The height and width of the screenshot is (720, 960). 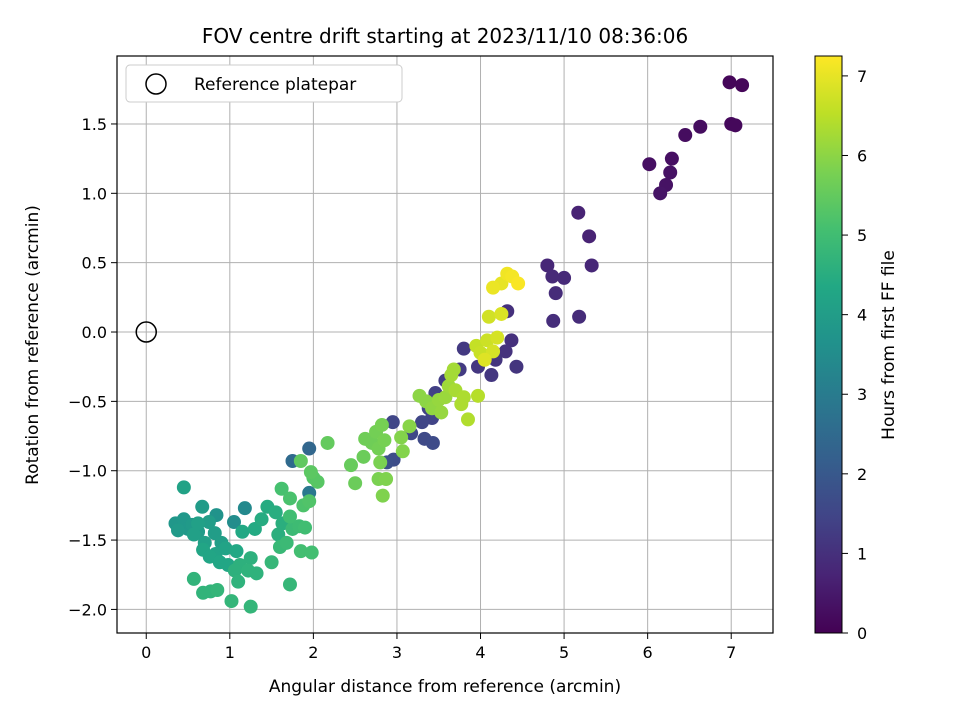 I want to click on y-tick-label: 0.5, so click(x=94, y=263).